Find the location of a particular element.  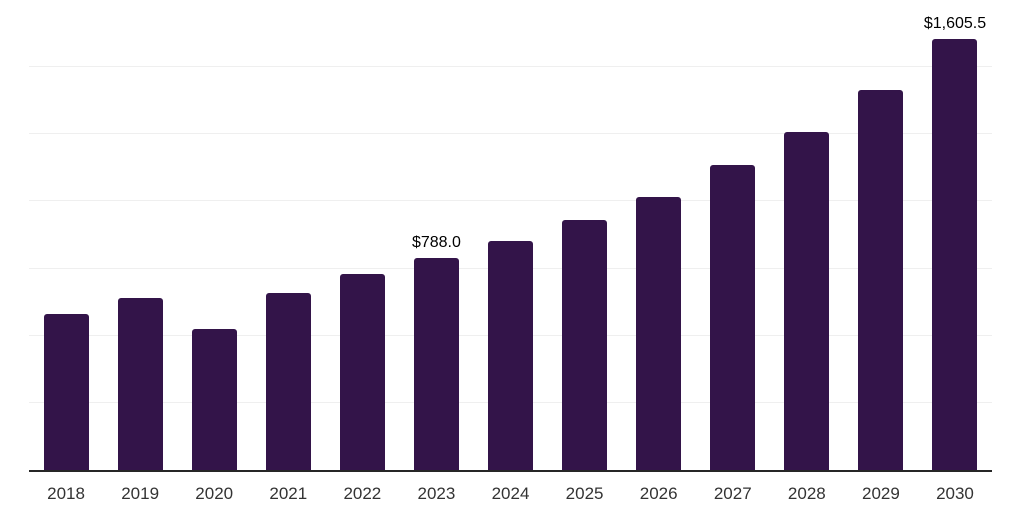

bar-2030 is located at coordinates (955, 254).